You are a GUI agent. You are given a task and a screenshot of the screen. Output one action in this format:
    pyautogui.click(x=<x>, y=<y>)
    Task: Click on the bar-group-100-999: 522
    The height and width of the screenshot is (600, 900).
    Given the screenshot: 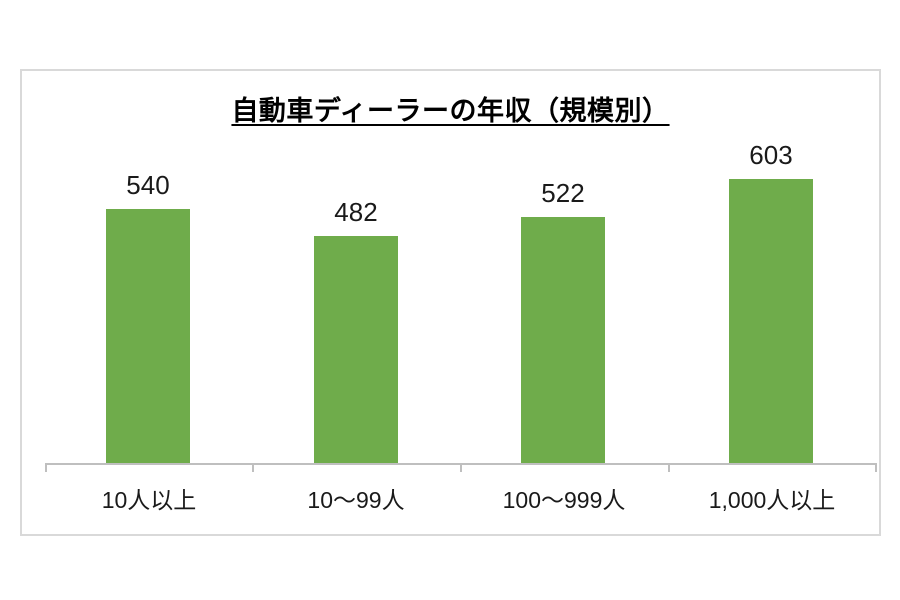 What is the action you would take?
    pyautogui.click(x=563, y=320)
    